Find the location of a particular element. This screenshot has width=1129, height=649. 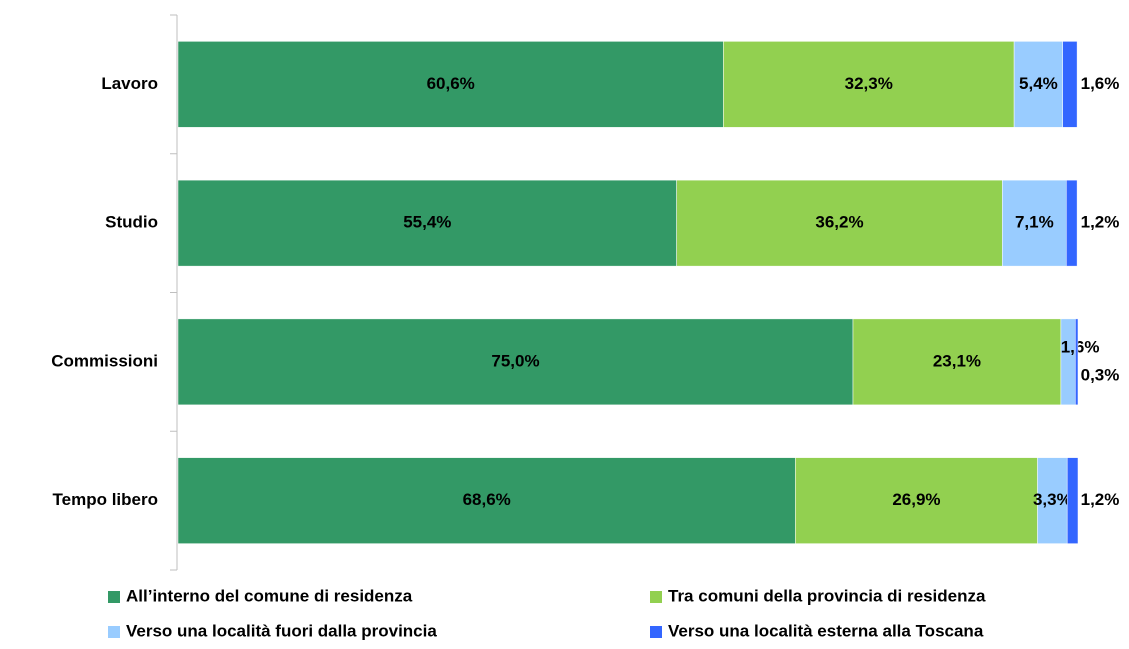

data-label: 7,1% is located at coordinates (1034, 222).